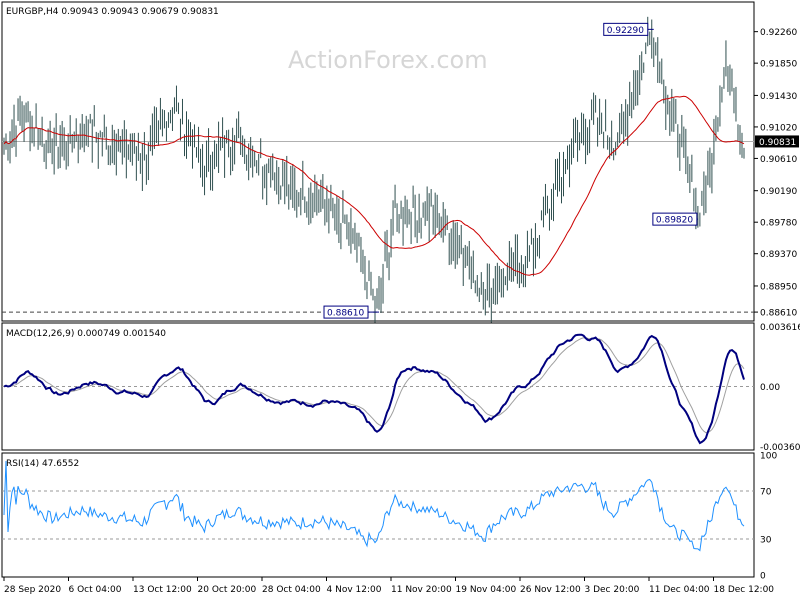 This screenshot has width=800, height=600. What do you see at coordinates (421, 590) in the screenshot?
I see `x-tick-label: 11 Nov 20:00` at bounding box center [421, 590].